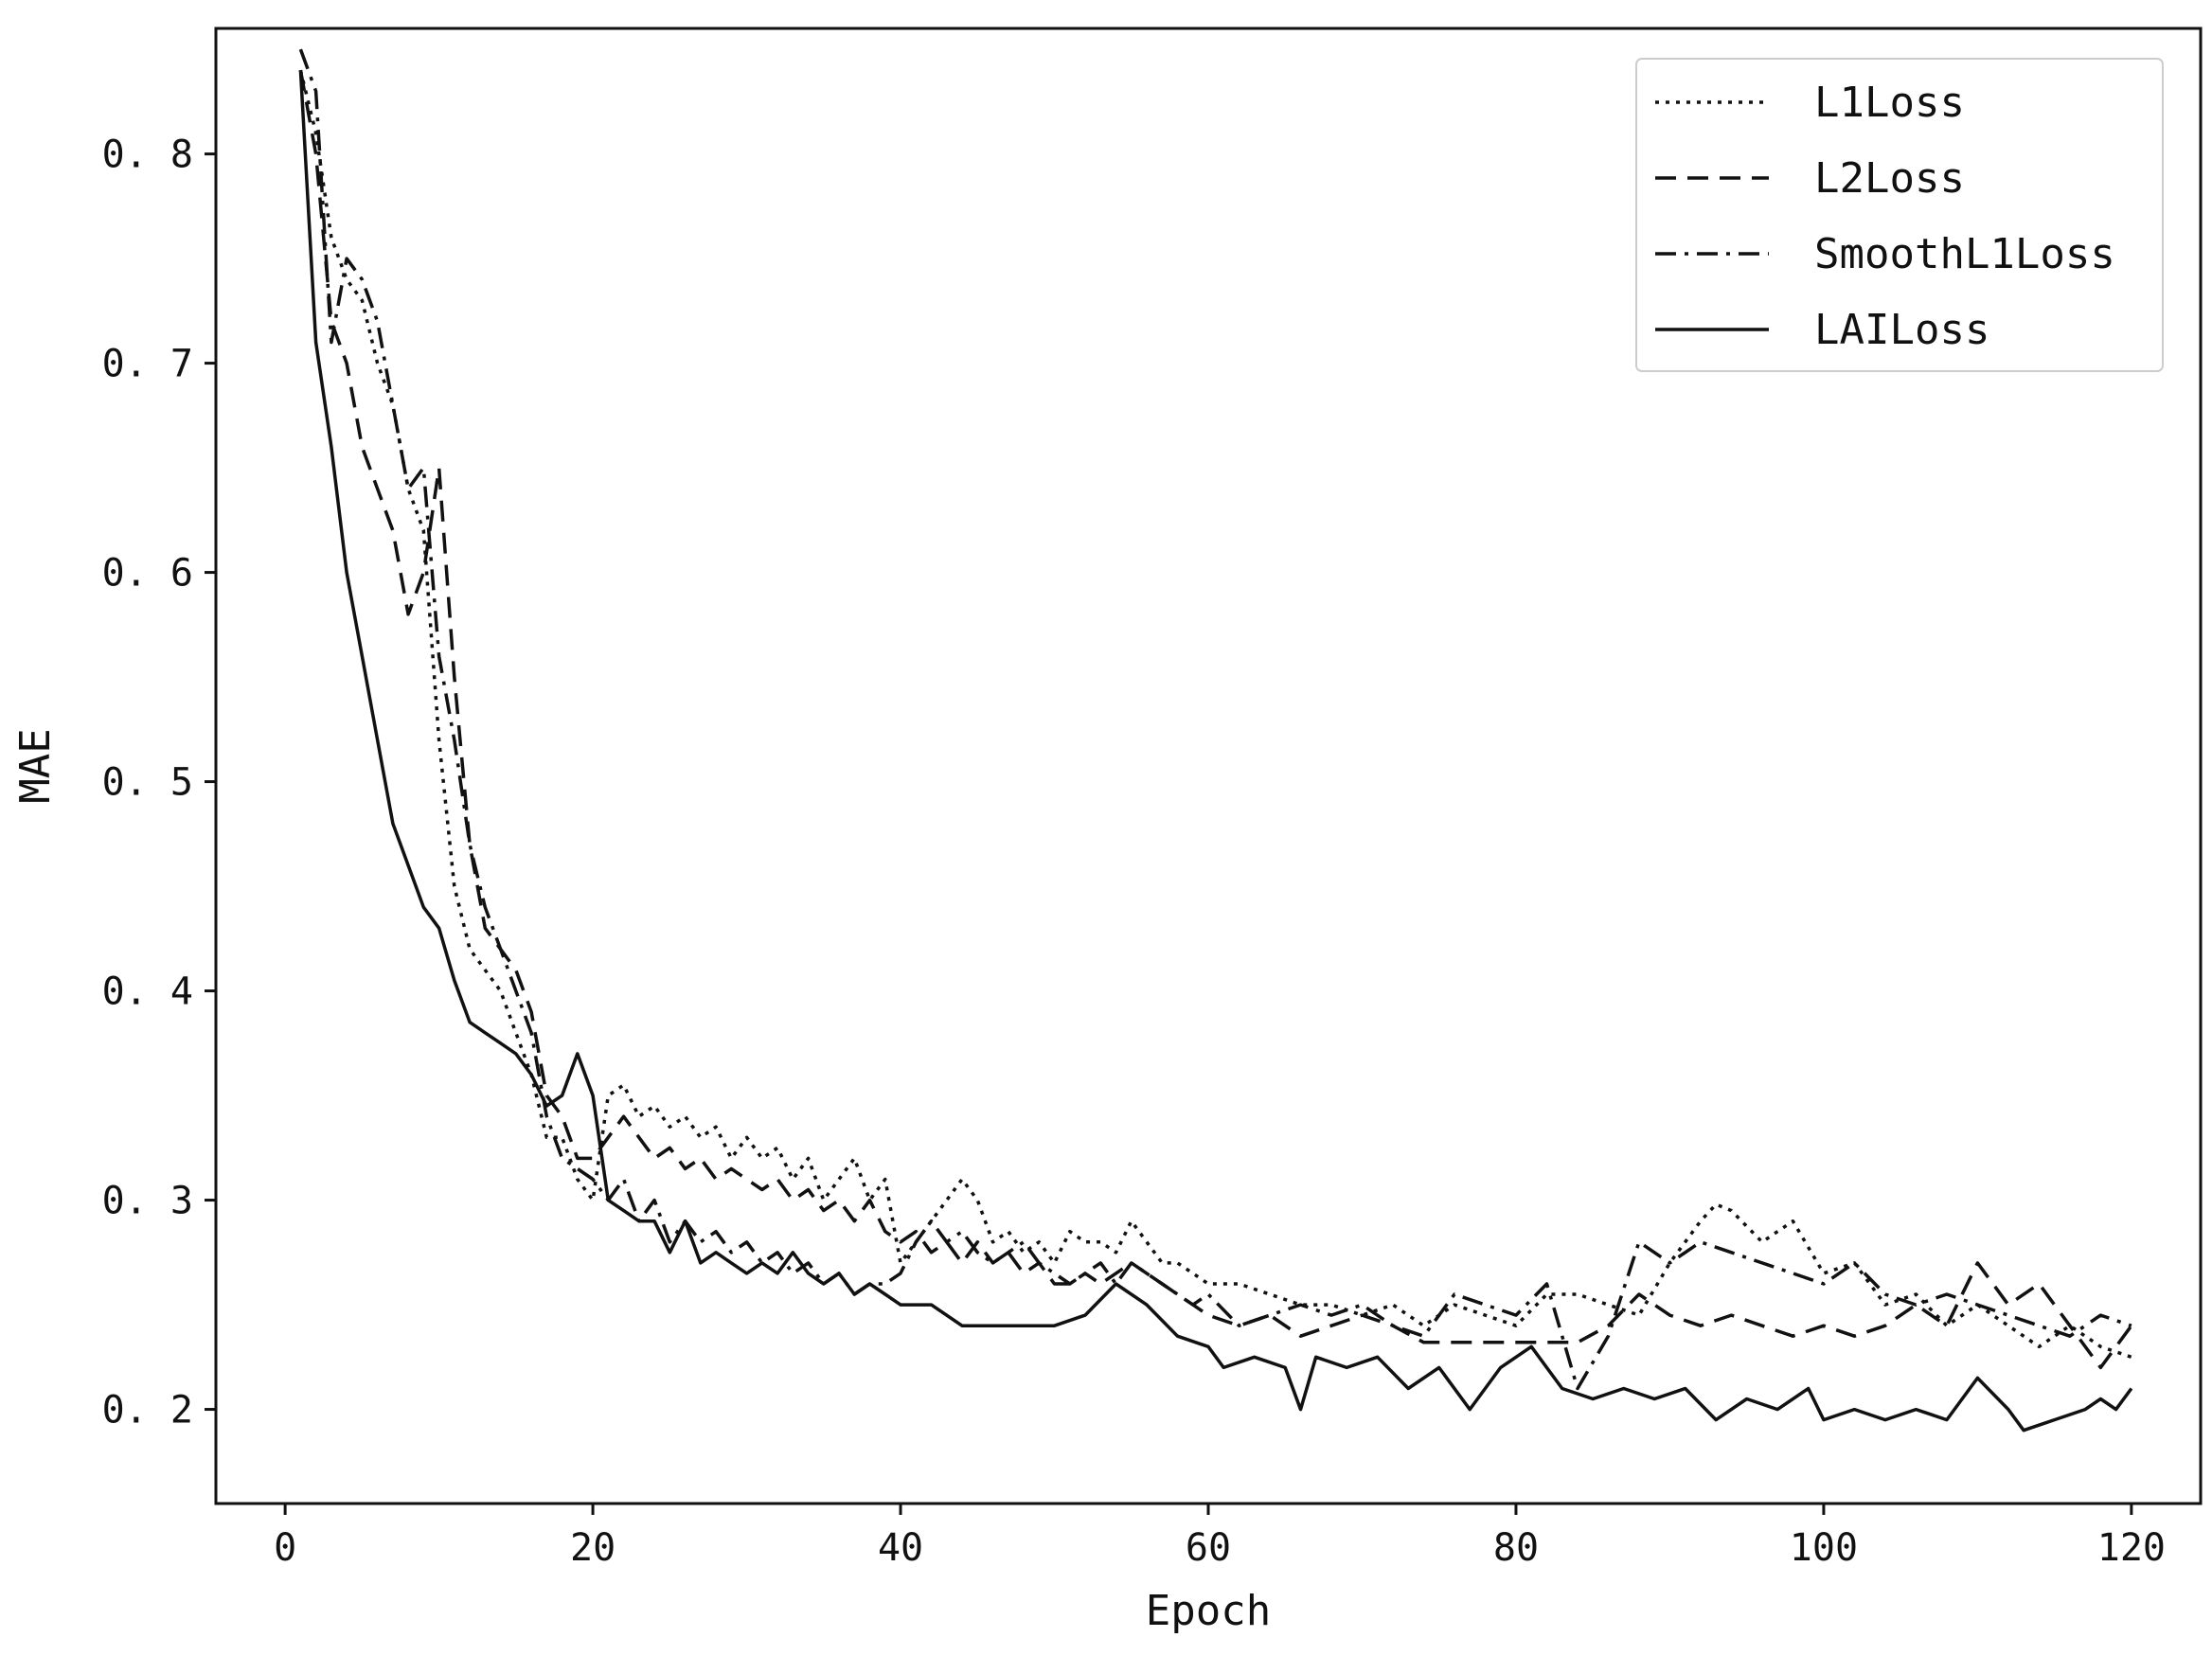 Image resolution: width=2212 pixels, height=1673 pixels. I want to click on legend-label-l2loss: L2Loss, so click(1889, 179).